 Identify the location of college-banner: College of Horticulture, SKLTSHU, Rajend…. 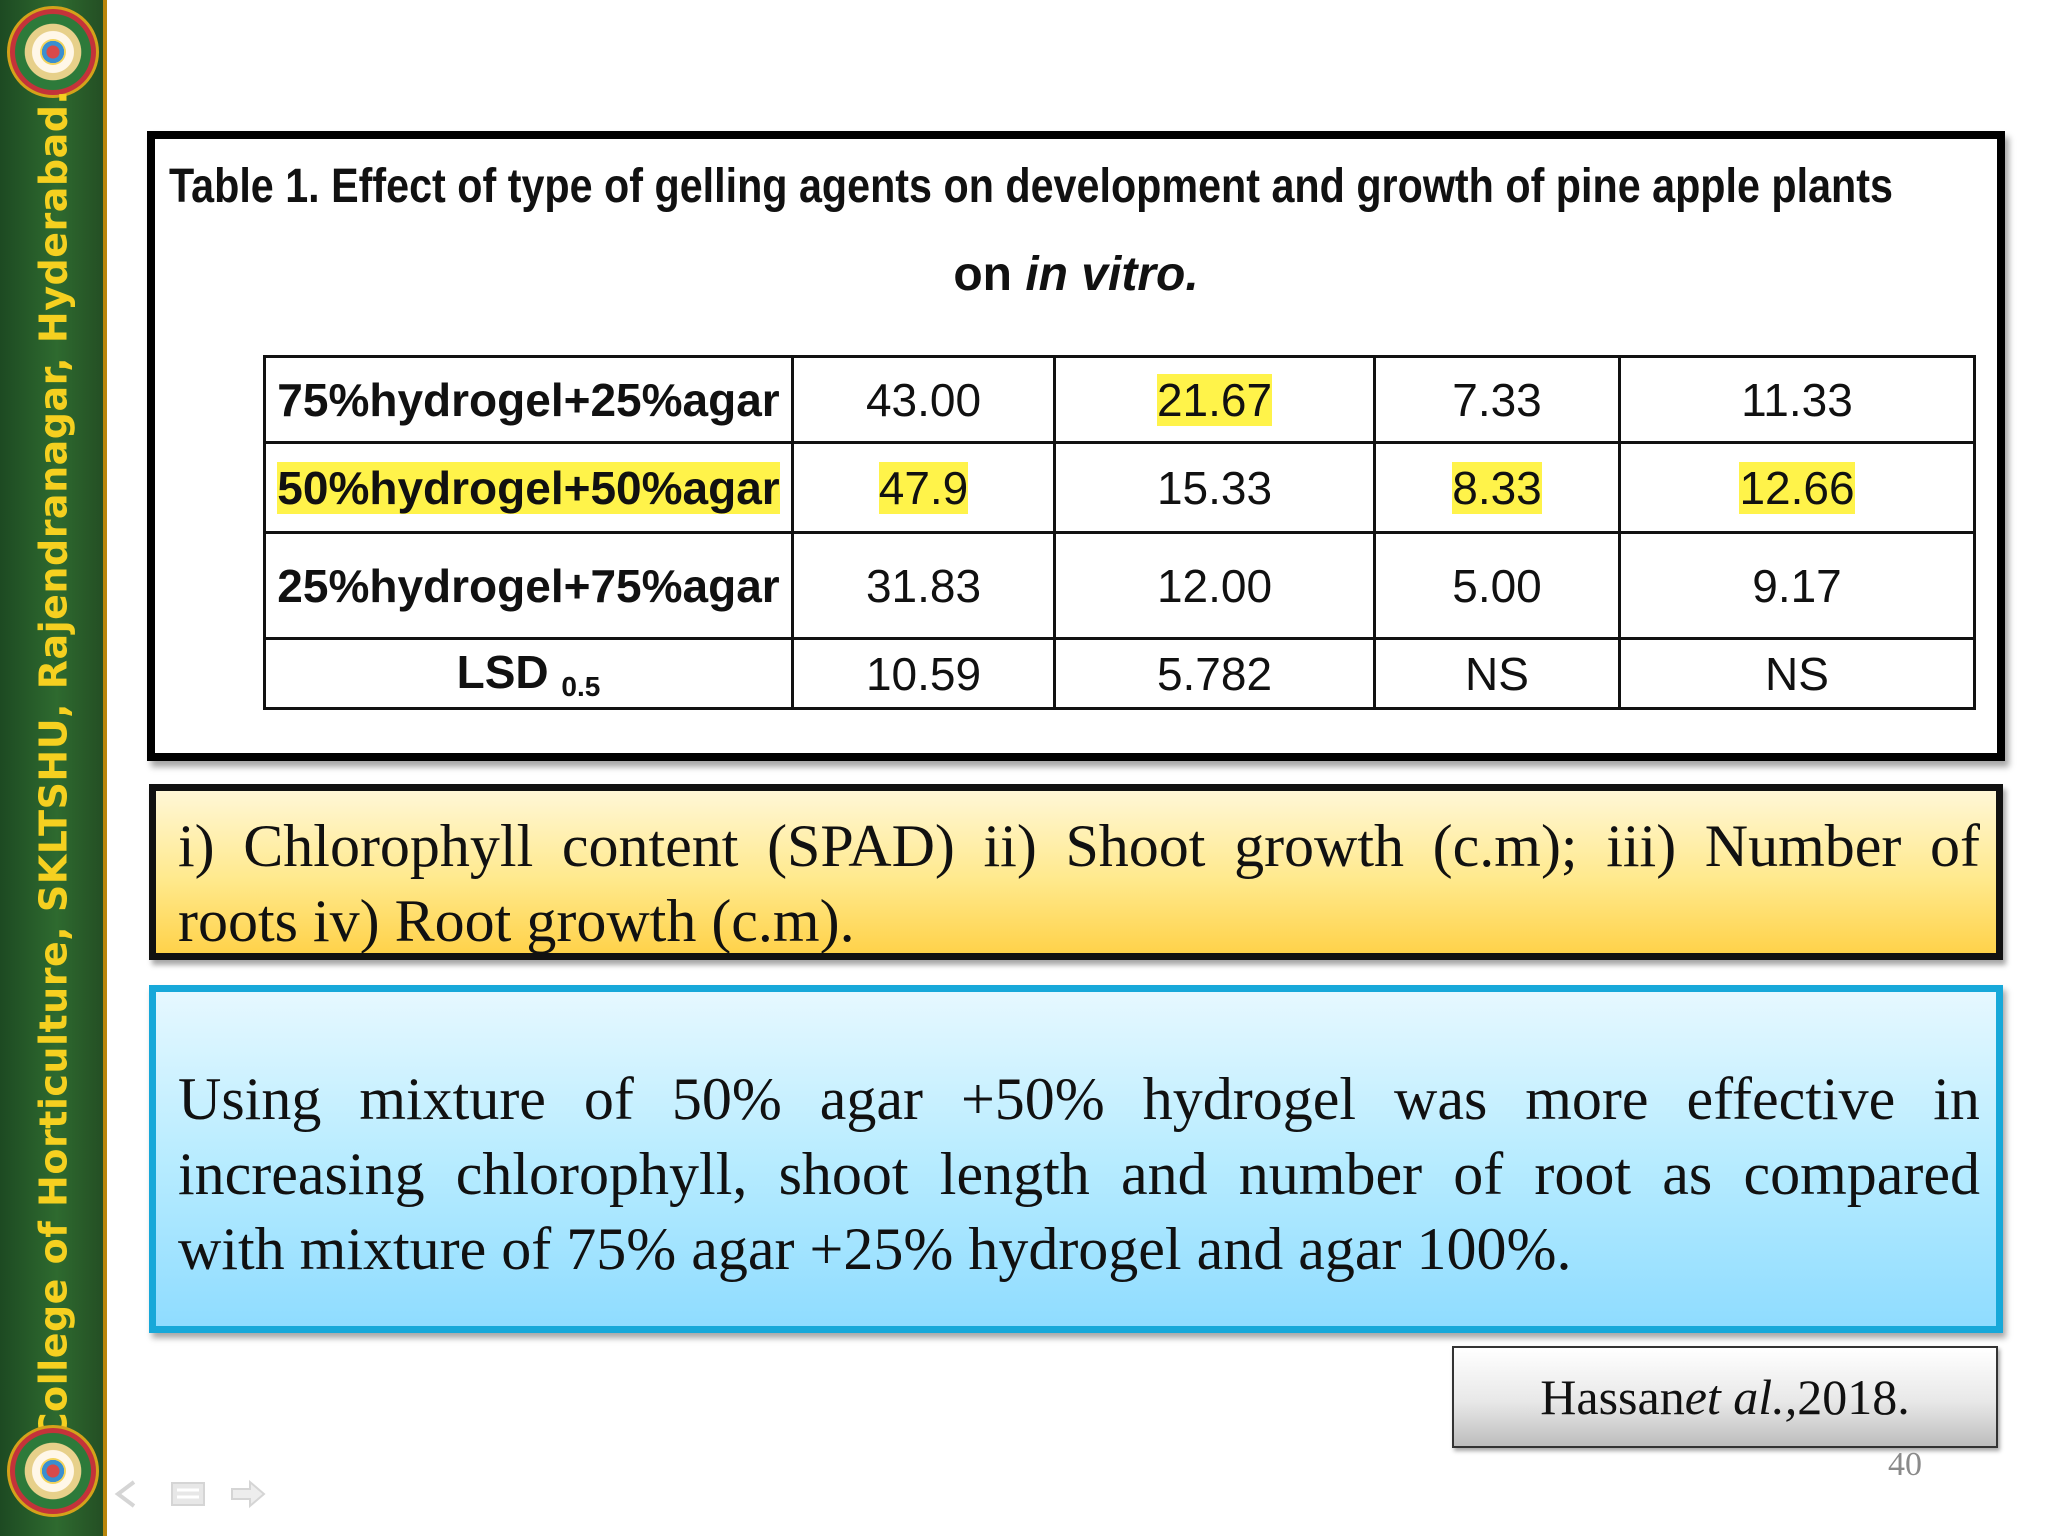
(53, 768).